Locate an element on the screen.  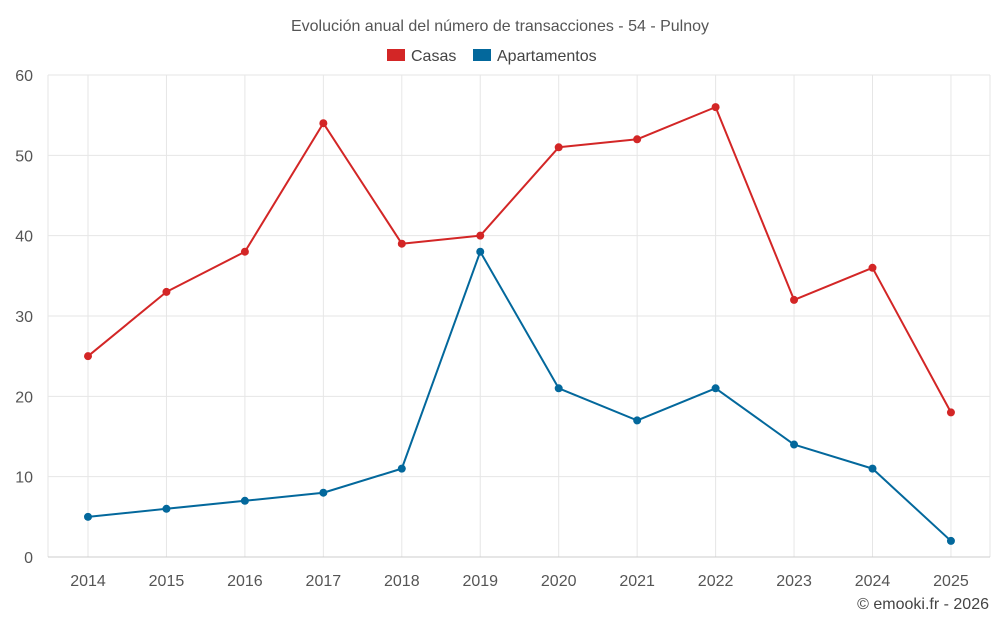
legend-swatch-casas is located at coordinates (396, 55).